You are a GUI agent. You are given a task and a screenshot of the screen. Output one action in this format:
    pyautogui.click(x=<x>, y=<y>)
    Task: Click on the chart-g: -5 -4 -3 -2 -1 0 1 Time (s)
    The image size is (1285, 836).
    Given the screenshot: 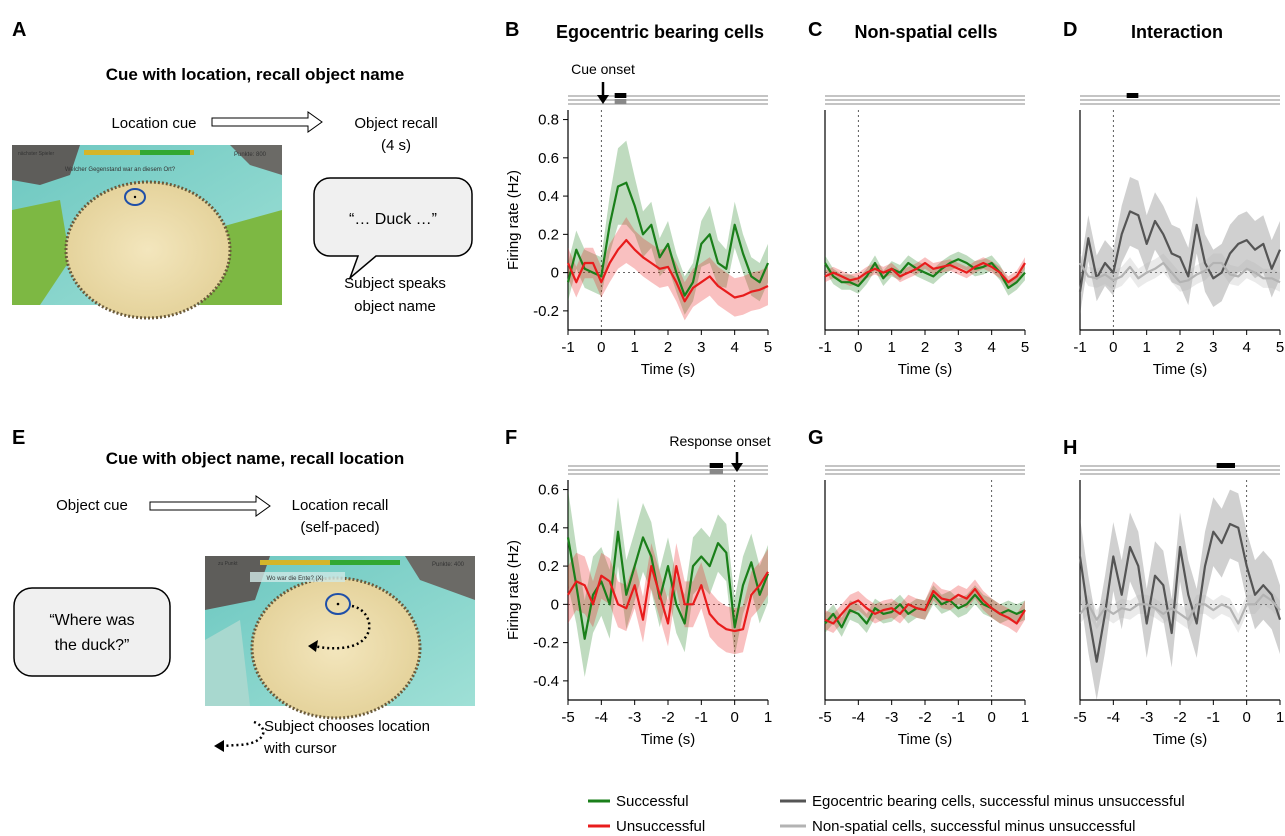 What is the action you would take?
    pyautogui.click(x=923, y=606)
    